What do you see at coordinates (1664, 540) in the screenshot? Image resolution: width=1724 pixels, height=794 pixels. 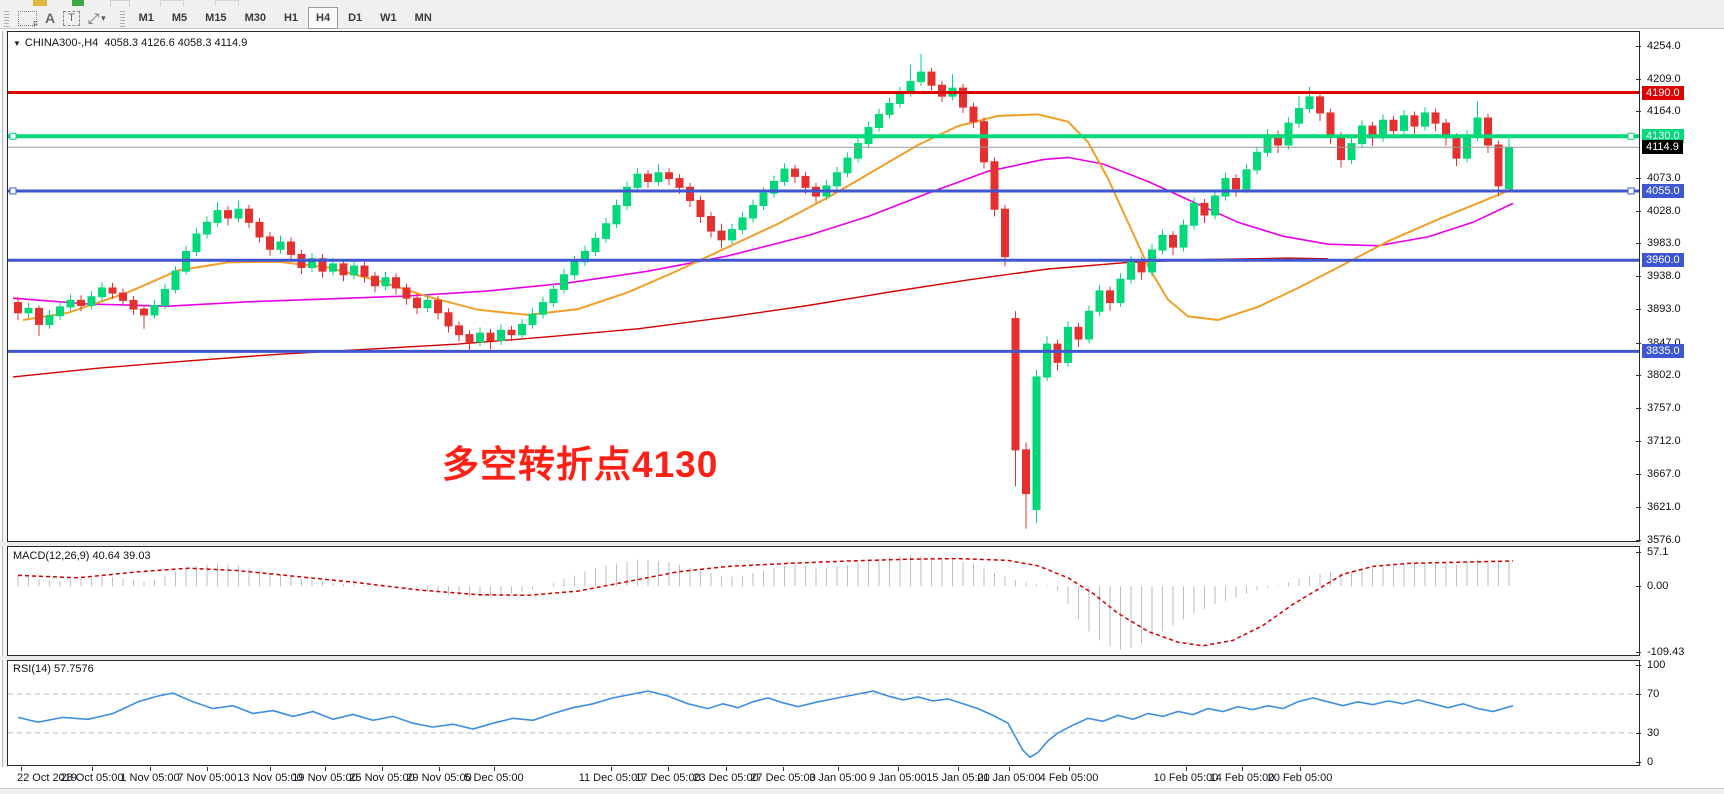 I see `y-axis-label: 3576.0` at bounding box center [1664, 540].